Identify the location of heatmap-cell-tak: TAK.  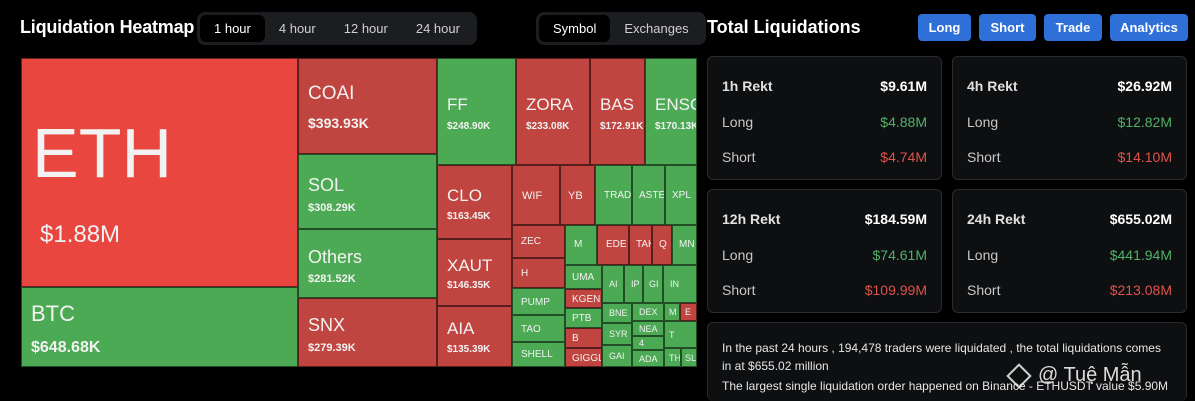
(640, 245).